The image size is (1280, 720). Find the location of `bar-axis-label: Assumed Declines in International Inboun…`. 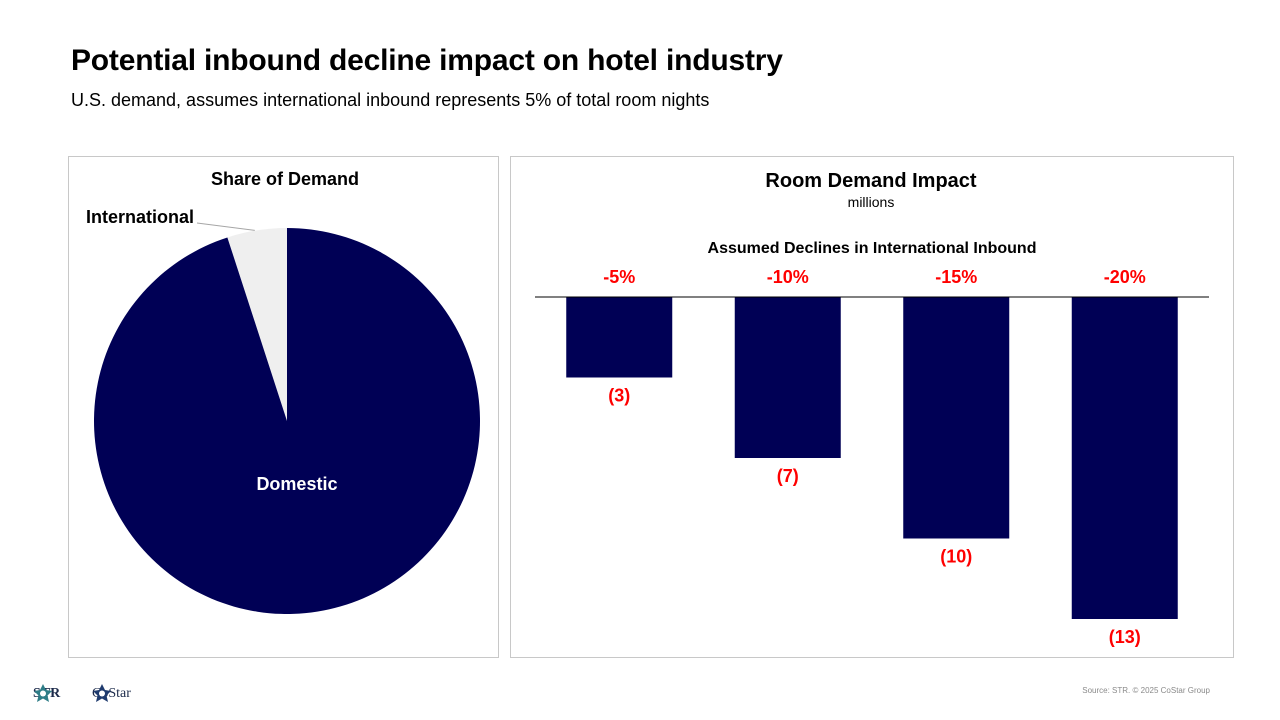

bar-axis-label: Assumed Declines in International Inboun… is located at coordinates (872, 248).